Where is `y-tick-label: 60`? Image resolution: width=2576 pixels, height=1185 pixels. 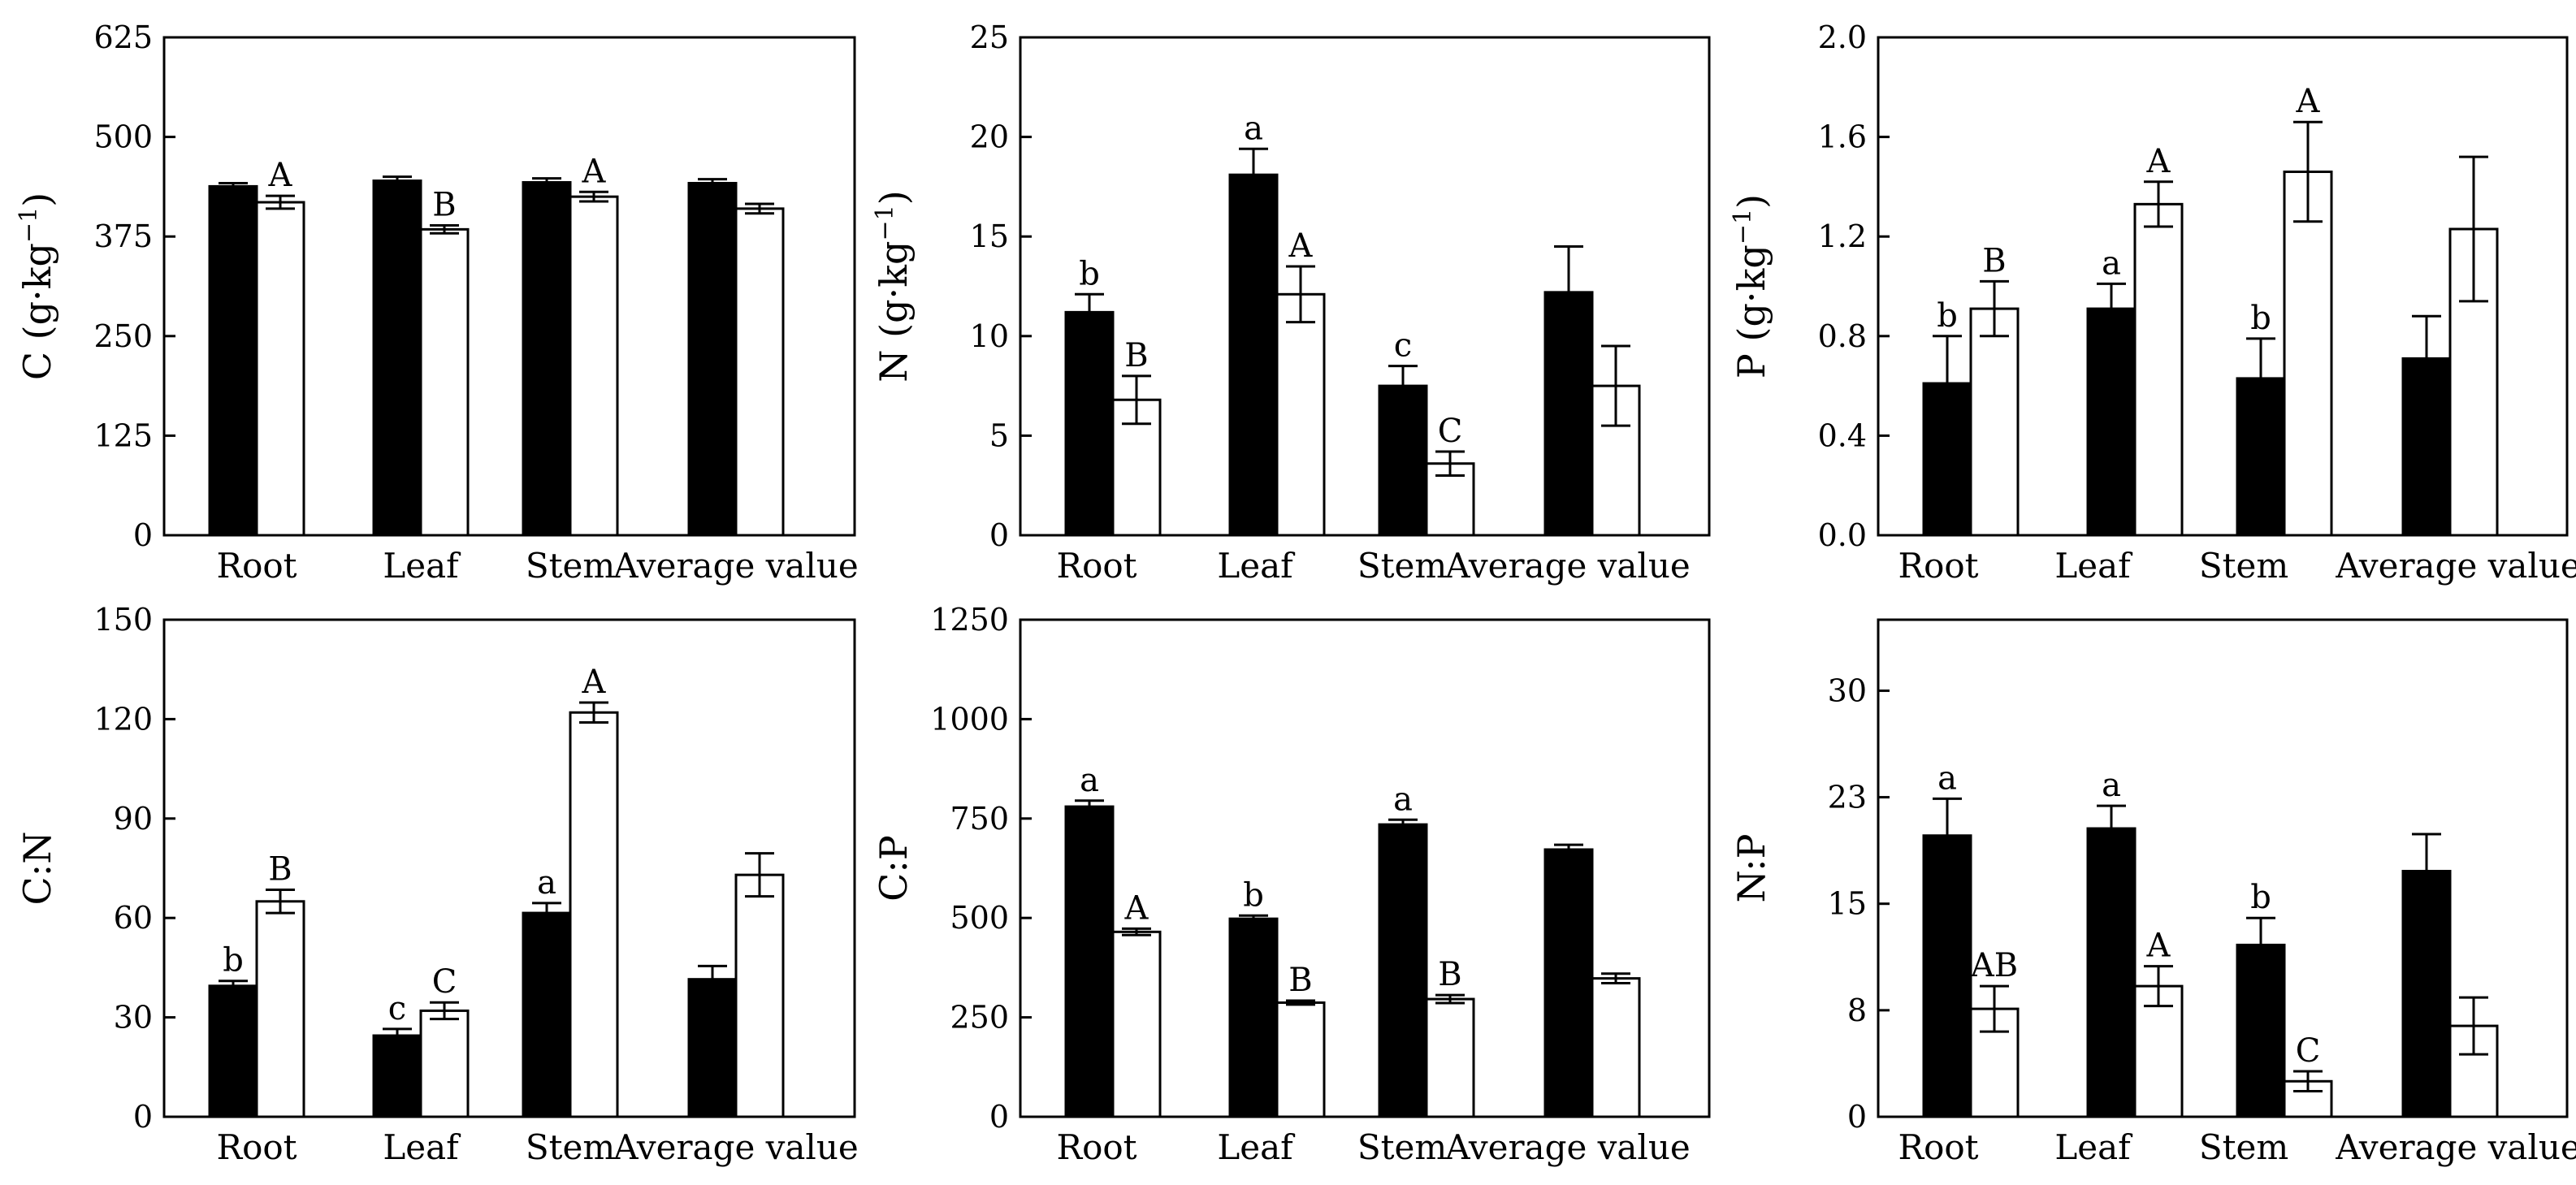 y-tick-label: 60 is located at coordinates (133, 918).